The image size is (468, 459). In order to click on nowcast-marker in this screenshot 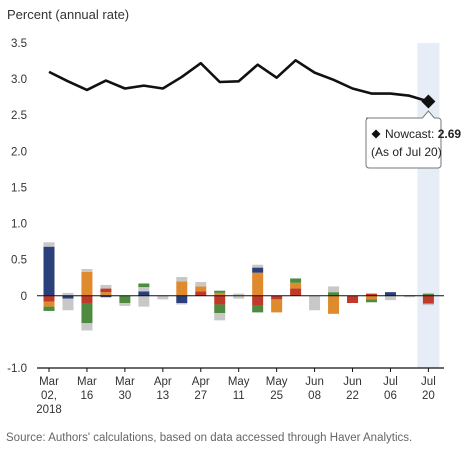, I will do `click(428, 101)`.